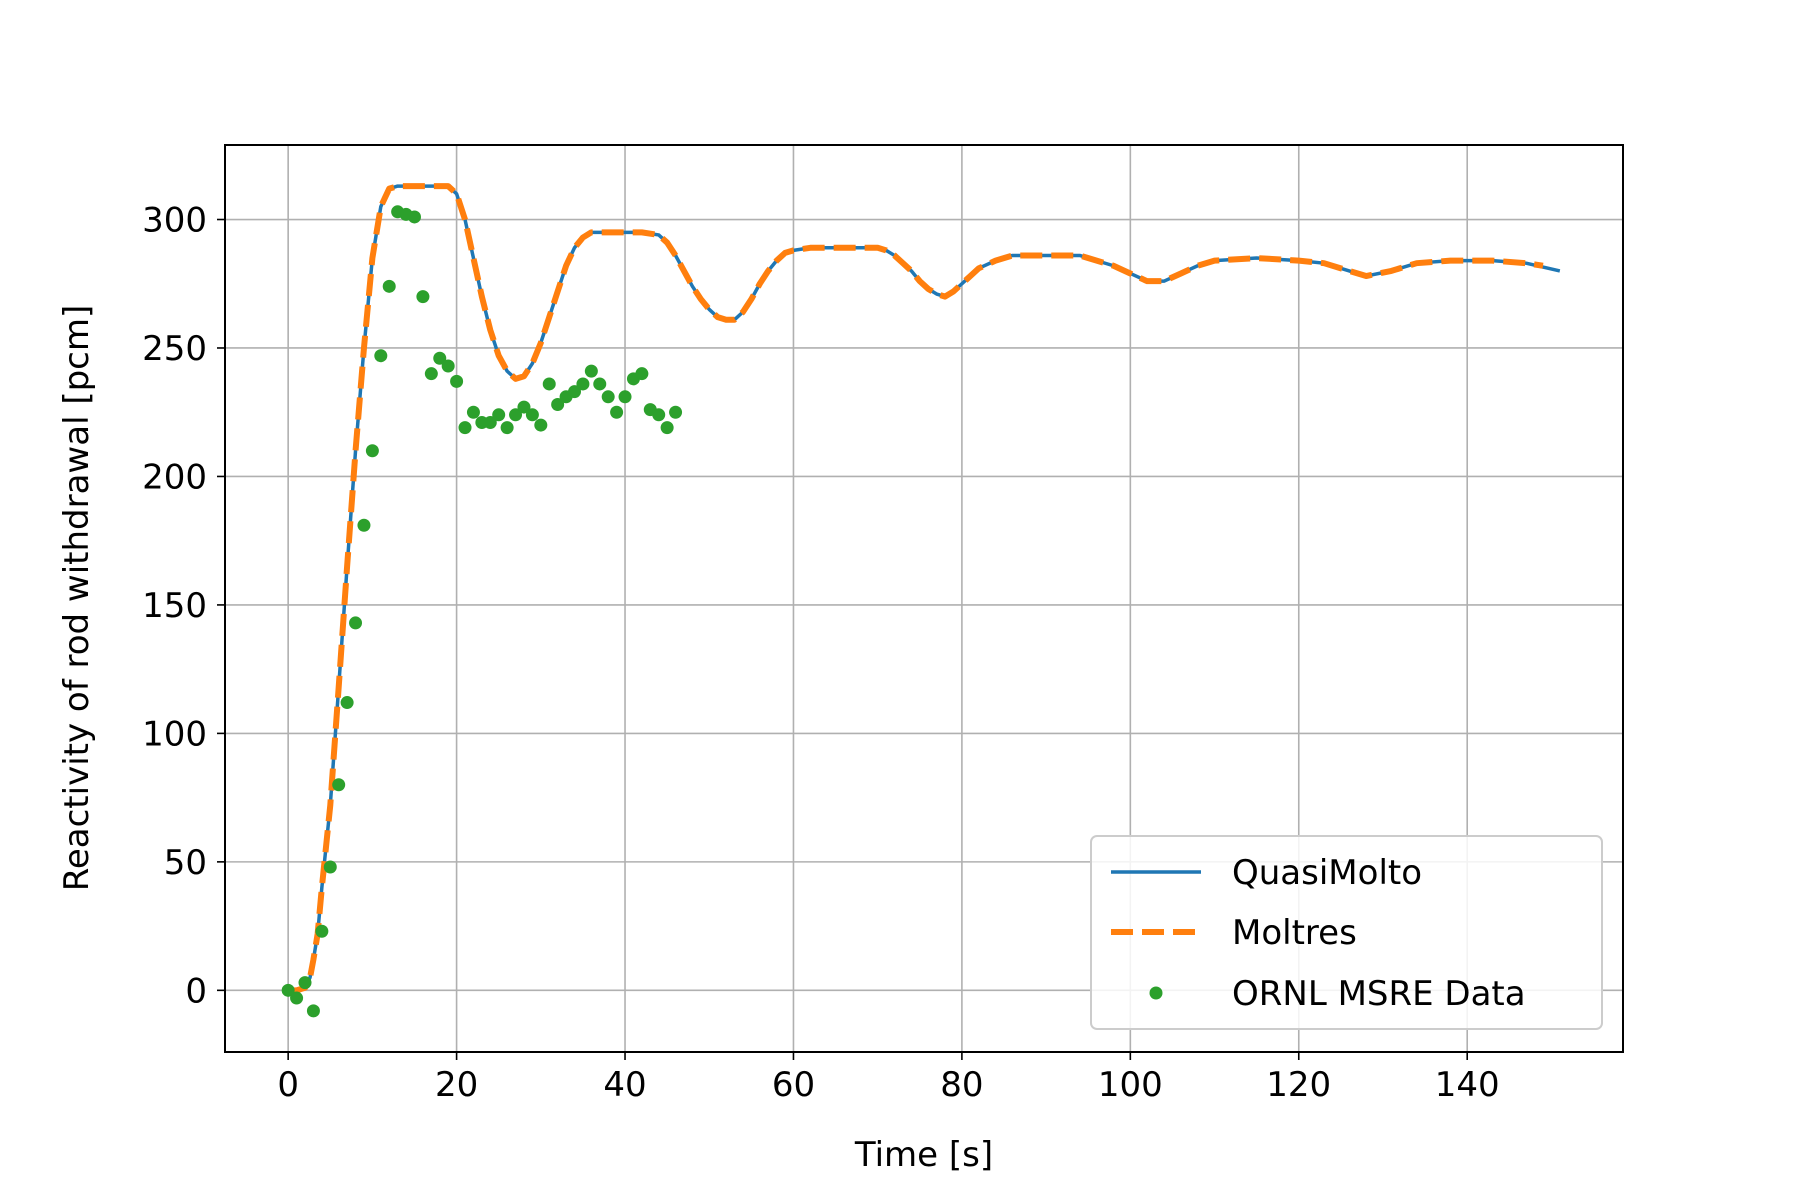  I want to click on x-tick-label: 140, so click(1467, 1085).